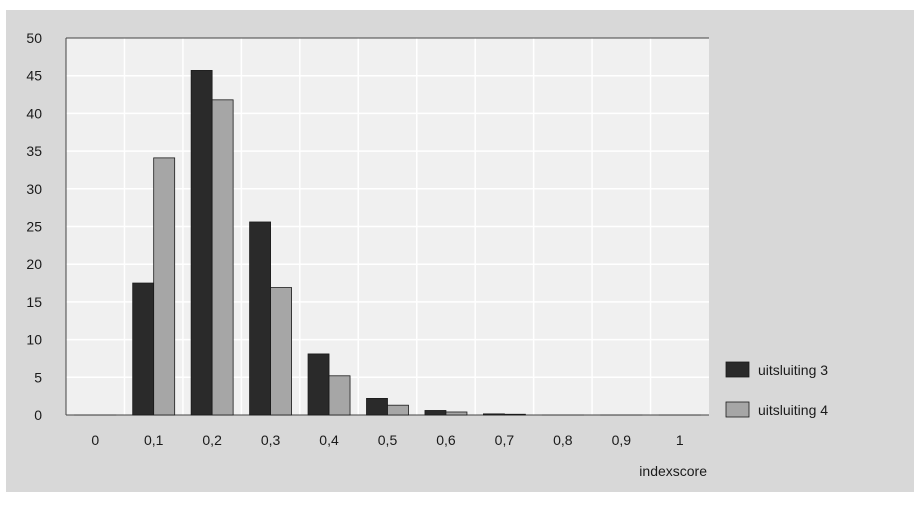  What do you see at coordinates (46, 226) in the screenshot?
I see `y-axis: 0 5 10 15 20 25 30 35 40 45 50` at bounding box center [46, 226].